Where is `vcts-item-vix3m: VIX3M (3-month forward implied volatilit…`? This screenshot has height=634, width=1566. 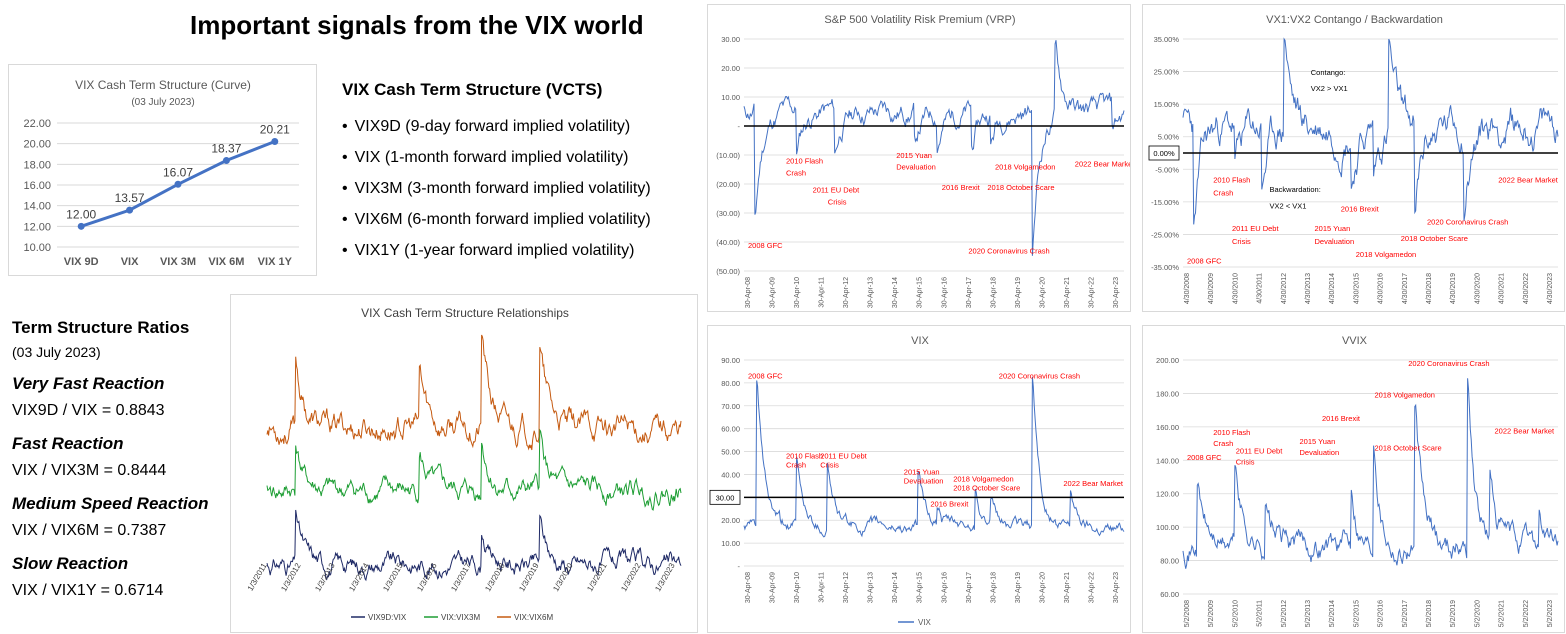 vcts-item-vix3m: VIX3M (3-month forward implied volatilit… is located at coordinates (496, 195).